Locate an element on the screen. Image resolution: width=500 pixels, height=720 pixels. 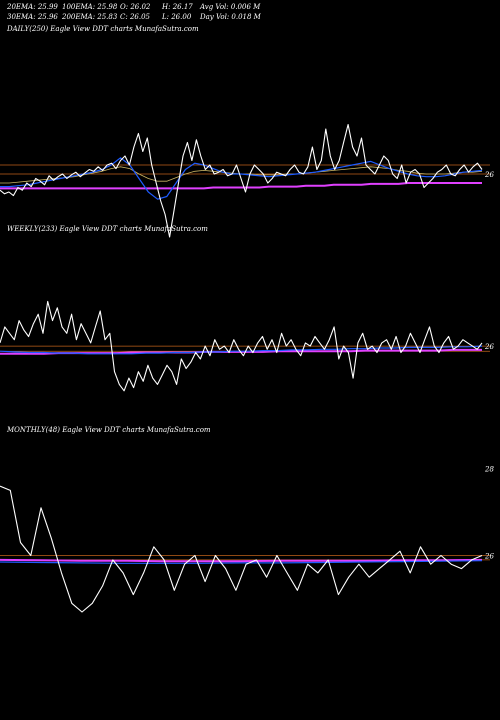
stat-close: C: 26.05 is located at coordinates (135, 17).